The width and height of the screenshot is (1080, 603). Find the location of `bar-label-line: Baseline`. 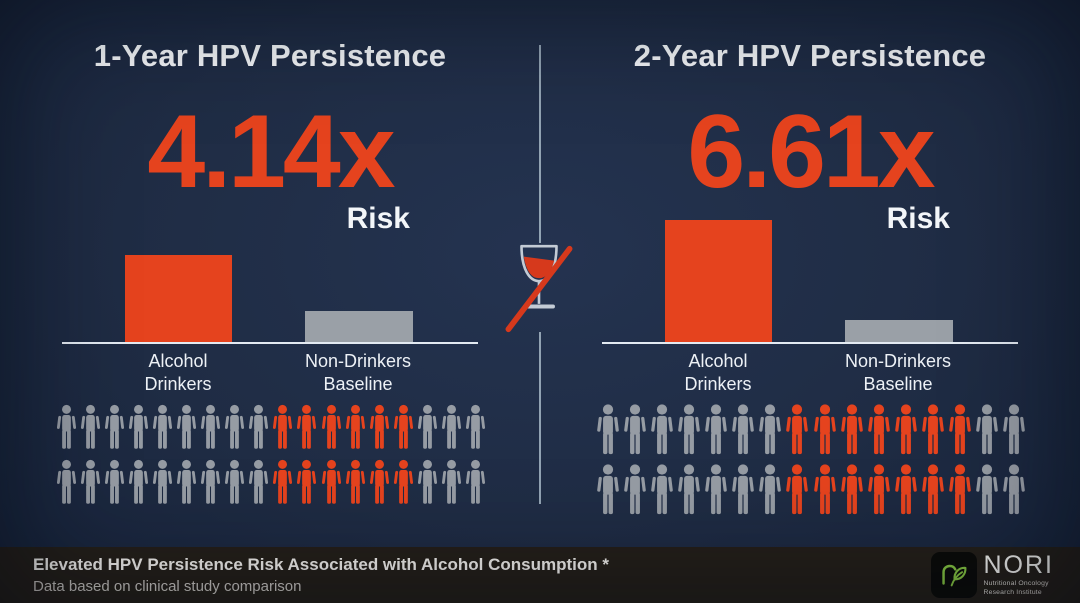

bar-label-line: Baseline is located at coordinates (358, 384).